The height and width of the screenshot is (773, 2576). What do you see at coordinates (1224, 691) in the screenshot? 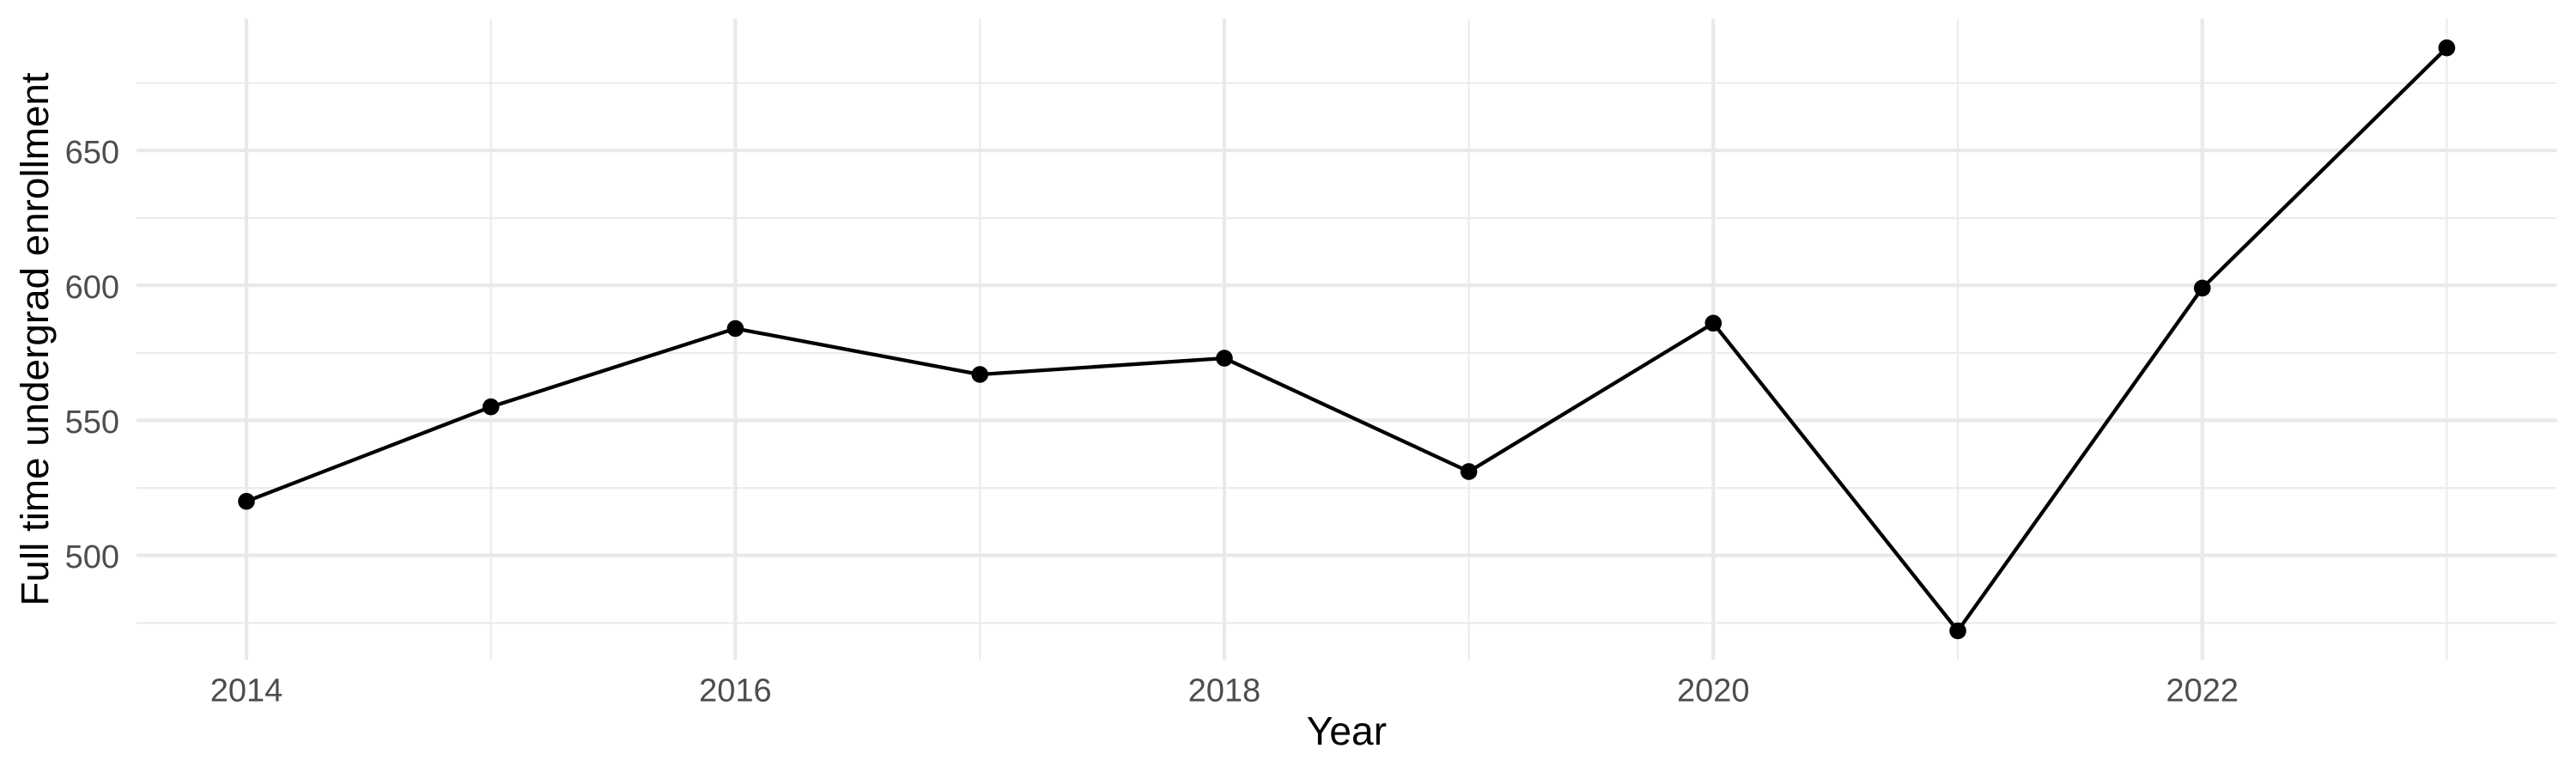
I see `svg-text: 2018` at bounding box center [1224, 691].